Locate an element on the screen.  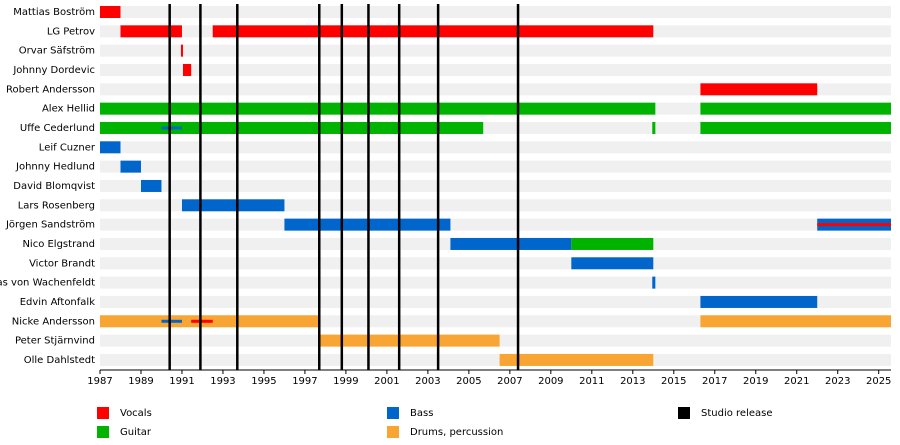
legend-label: Guitar is located at coordinates (136, 432).